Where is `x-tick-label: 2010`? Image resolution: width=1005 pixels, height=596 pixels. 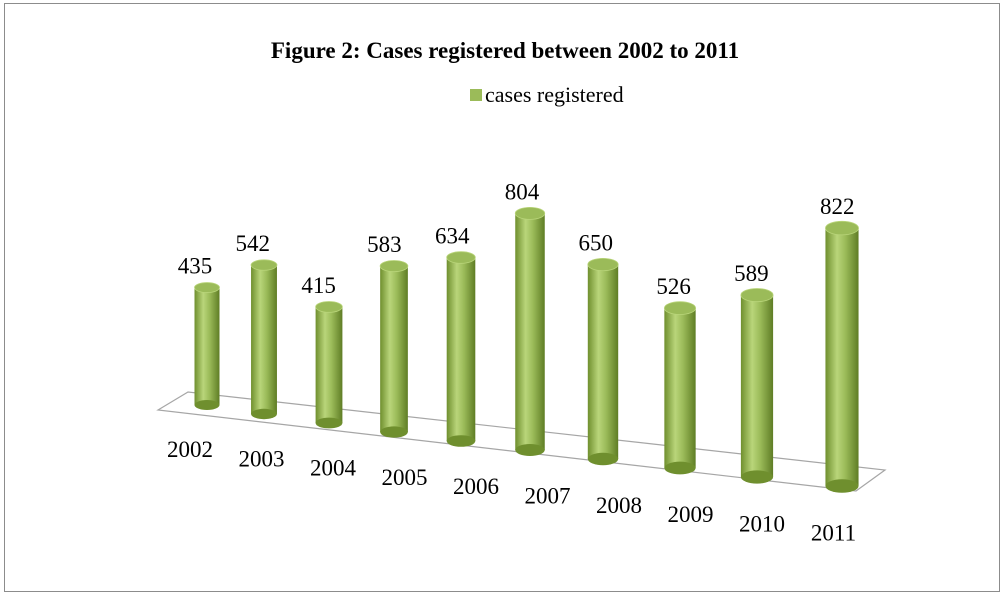 x-tick-label: 2010 is located at coordinates (762, 523).